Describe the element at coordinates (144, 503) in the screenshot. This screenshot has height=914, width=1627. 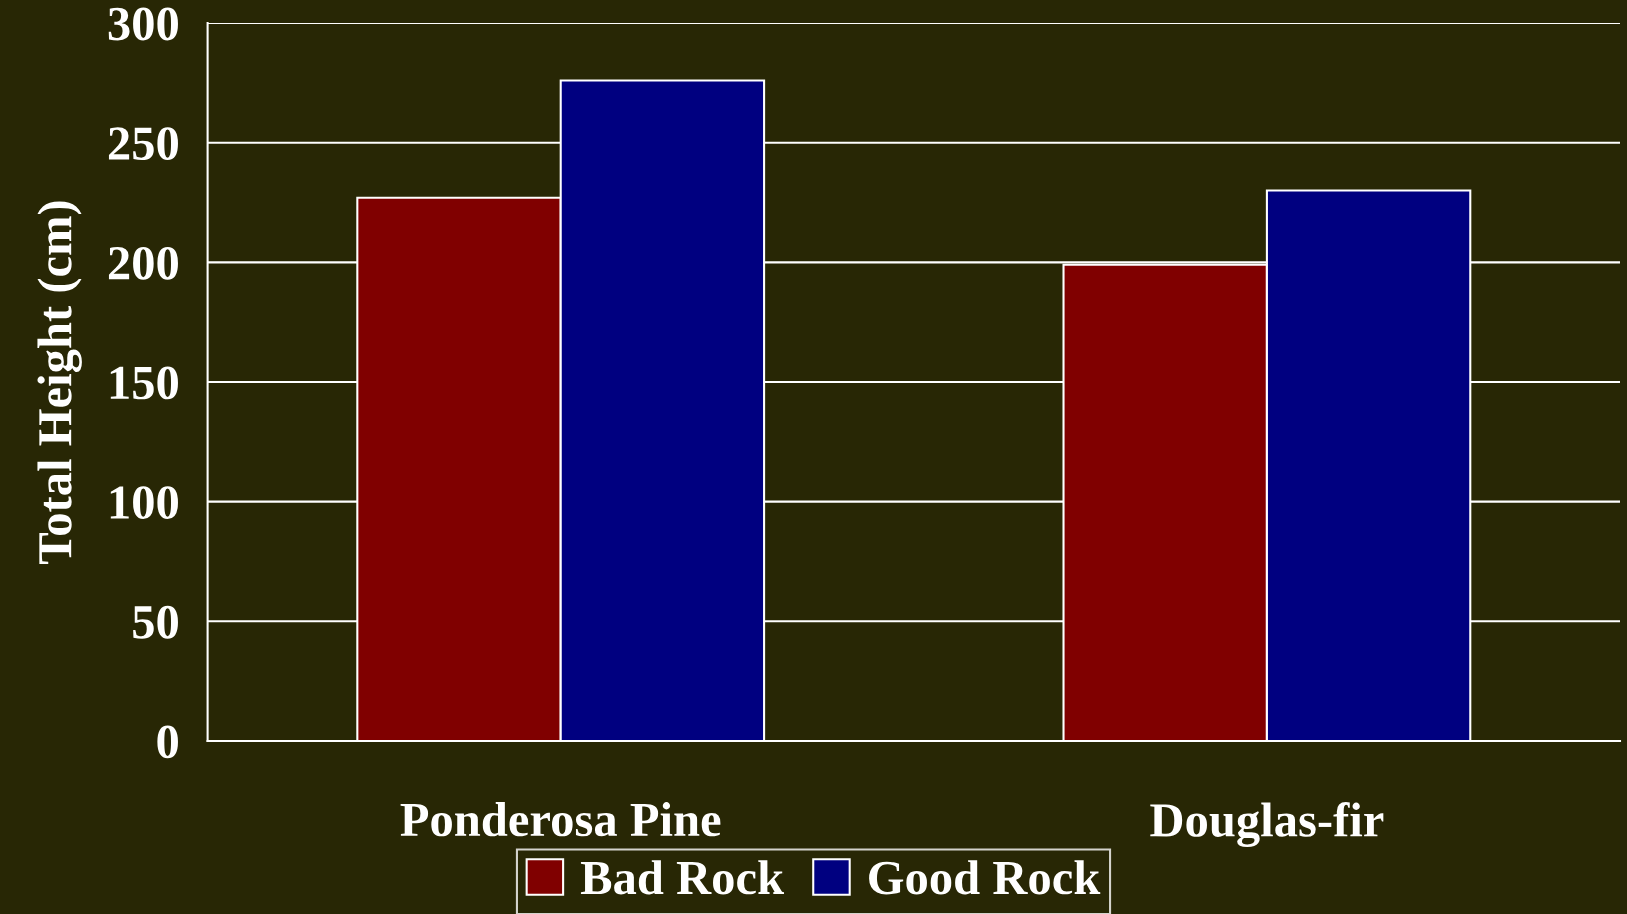
I see `y-tick-label: 100` at that location.